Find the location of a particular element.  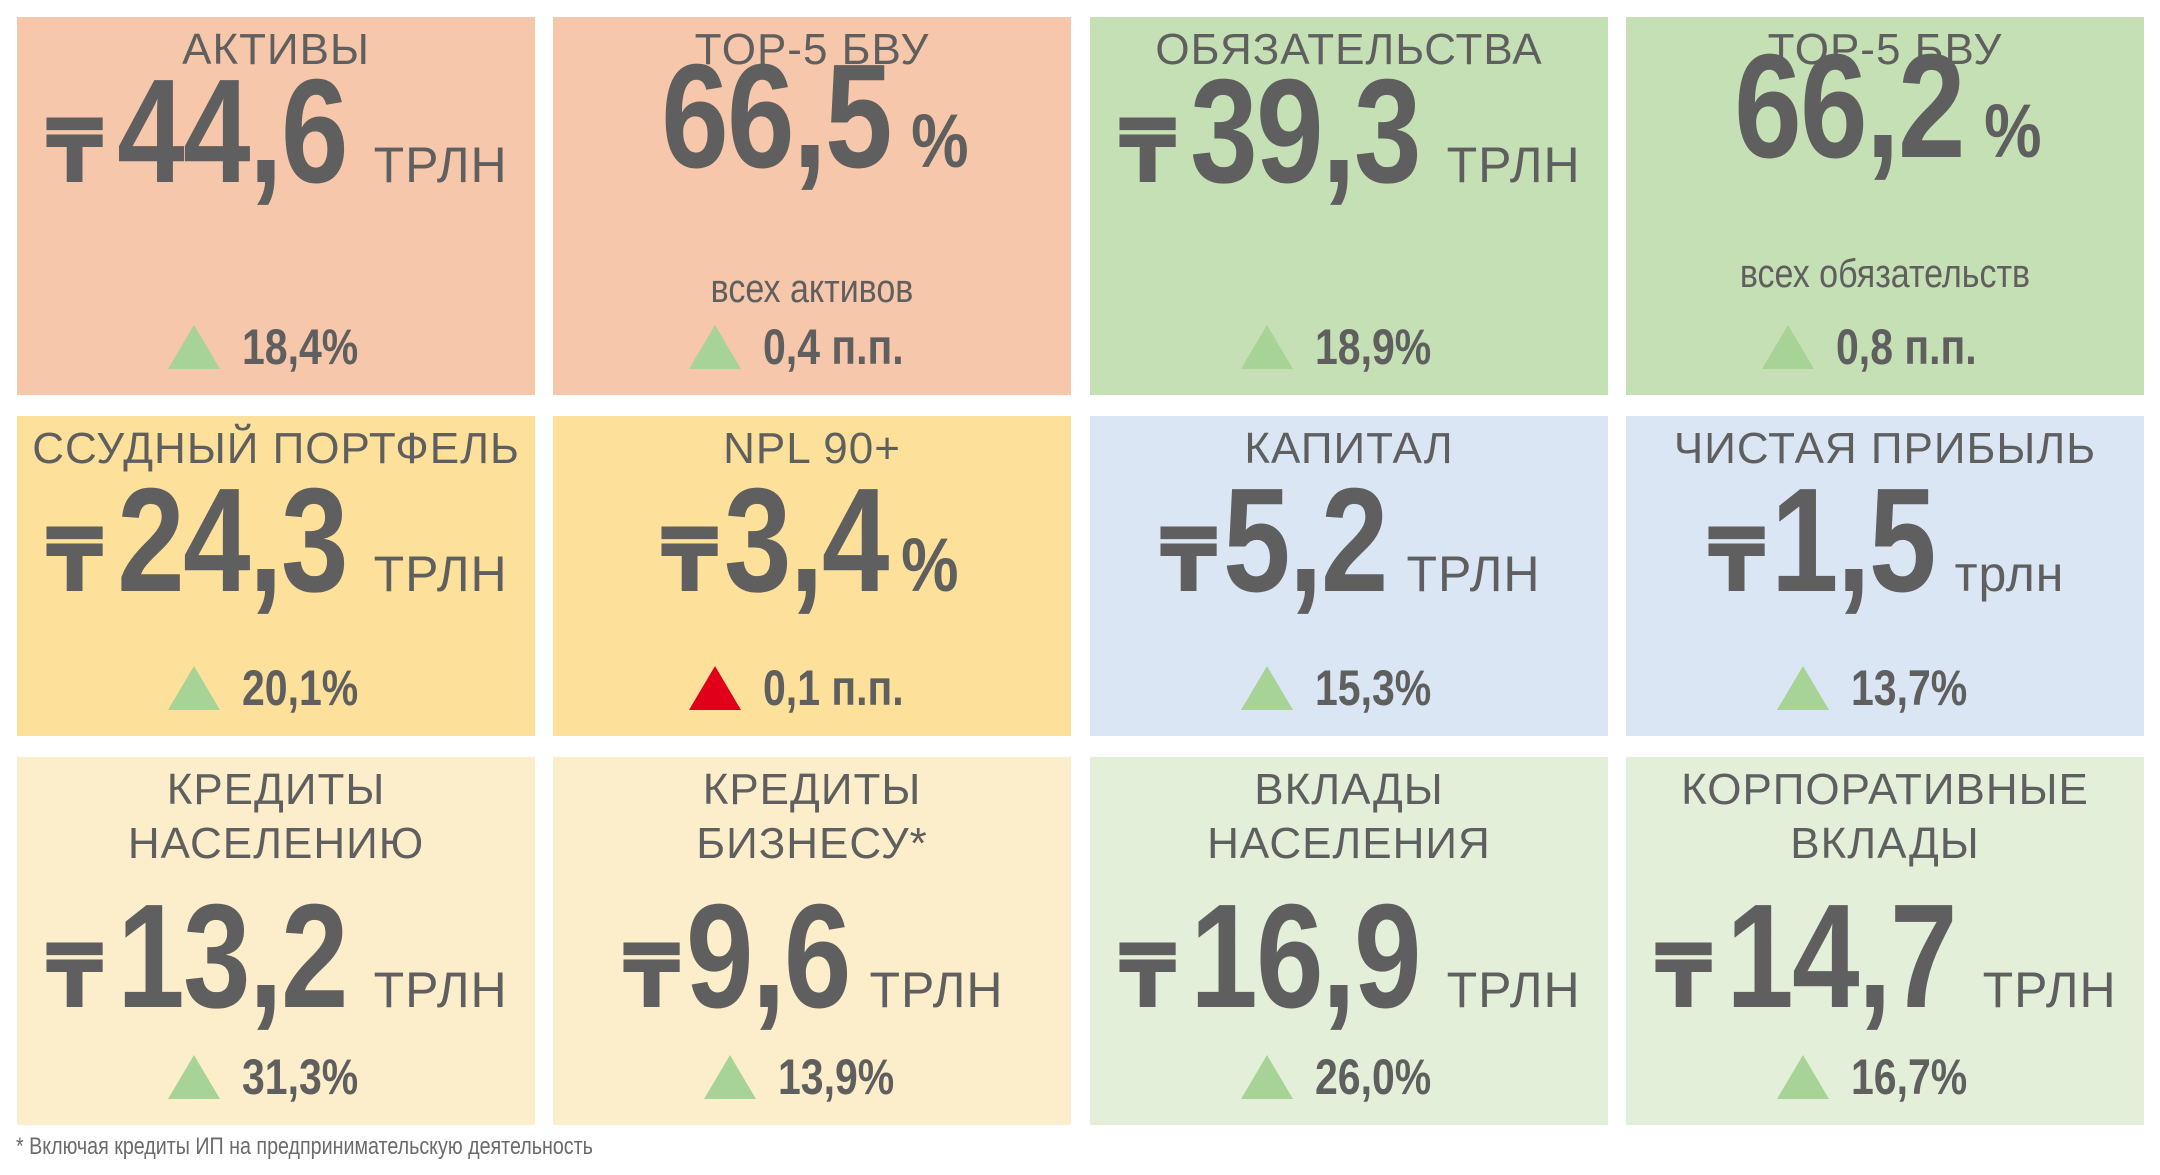

value-row: ₸ 16,9 ТРЛН is located at coordinates (1349, 955).